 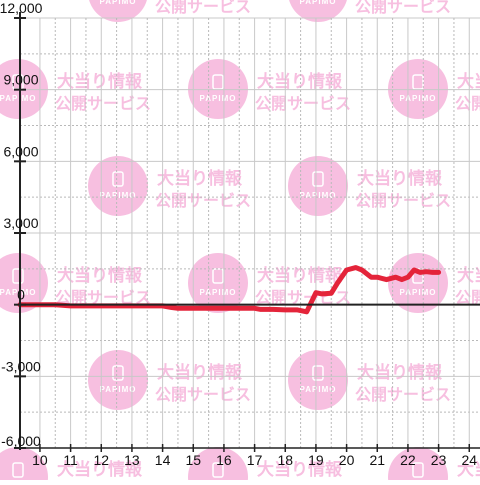 I want to click on x-tick-label: 14, so click(x=163, y=460).